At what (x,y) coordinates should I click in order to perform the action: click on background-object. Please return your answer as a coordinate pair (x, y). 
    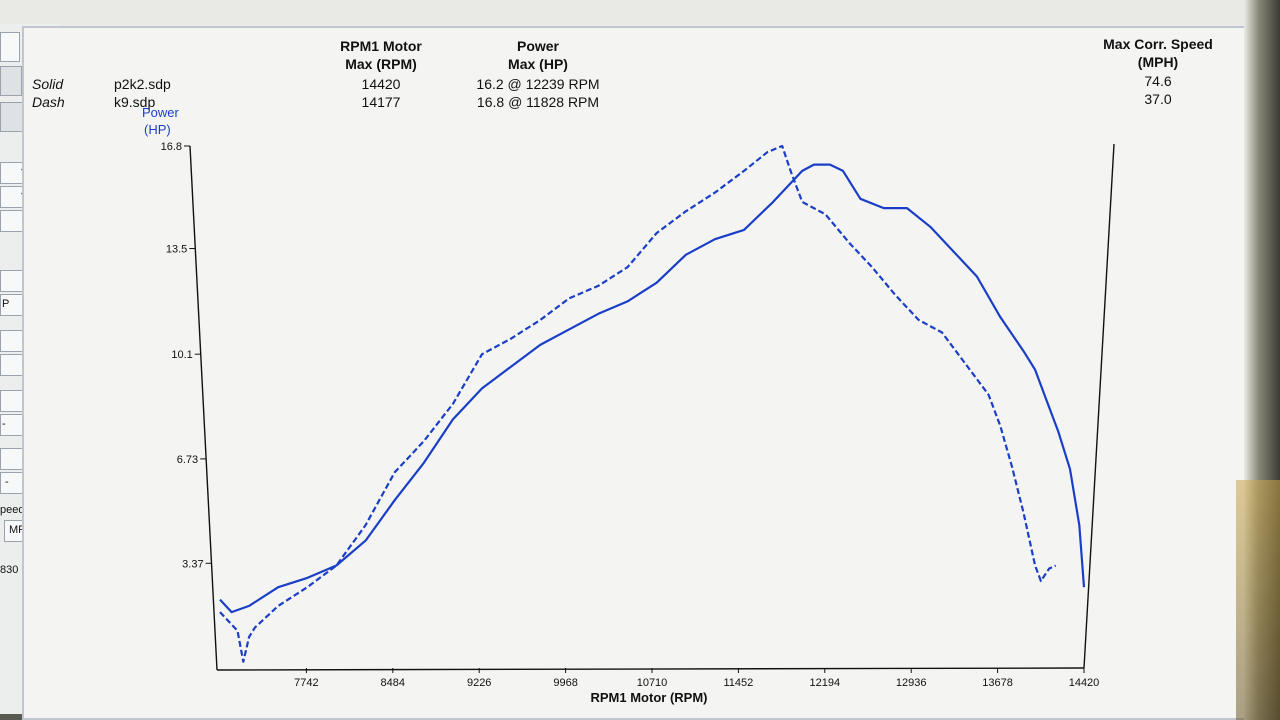
    Looking at the image, I should click on (1258, 600).